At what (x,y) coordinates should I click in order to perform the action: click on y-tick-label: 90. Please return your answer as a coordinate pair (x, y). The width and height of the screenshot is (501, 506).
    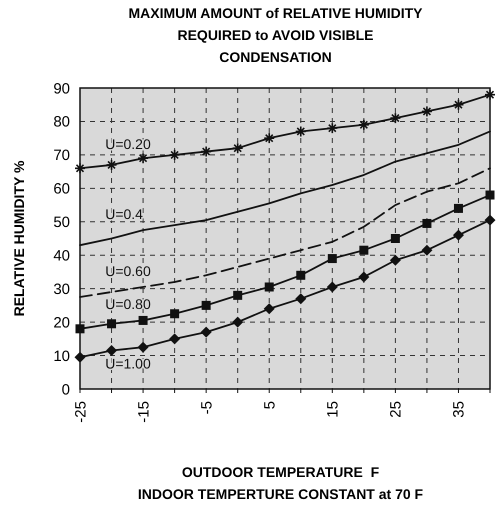
    Looking at the image, I should click on (61, 89).